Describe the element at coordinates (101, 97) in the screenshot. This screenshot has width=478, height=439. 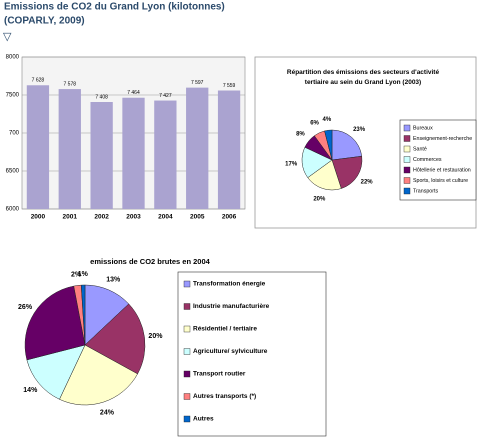
I see `value-label: 7 408` at that location.